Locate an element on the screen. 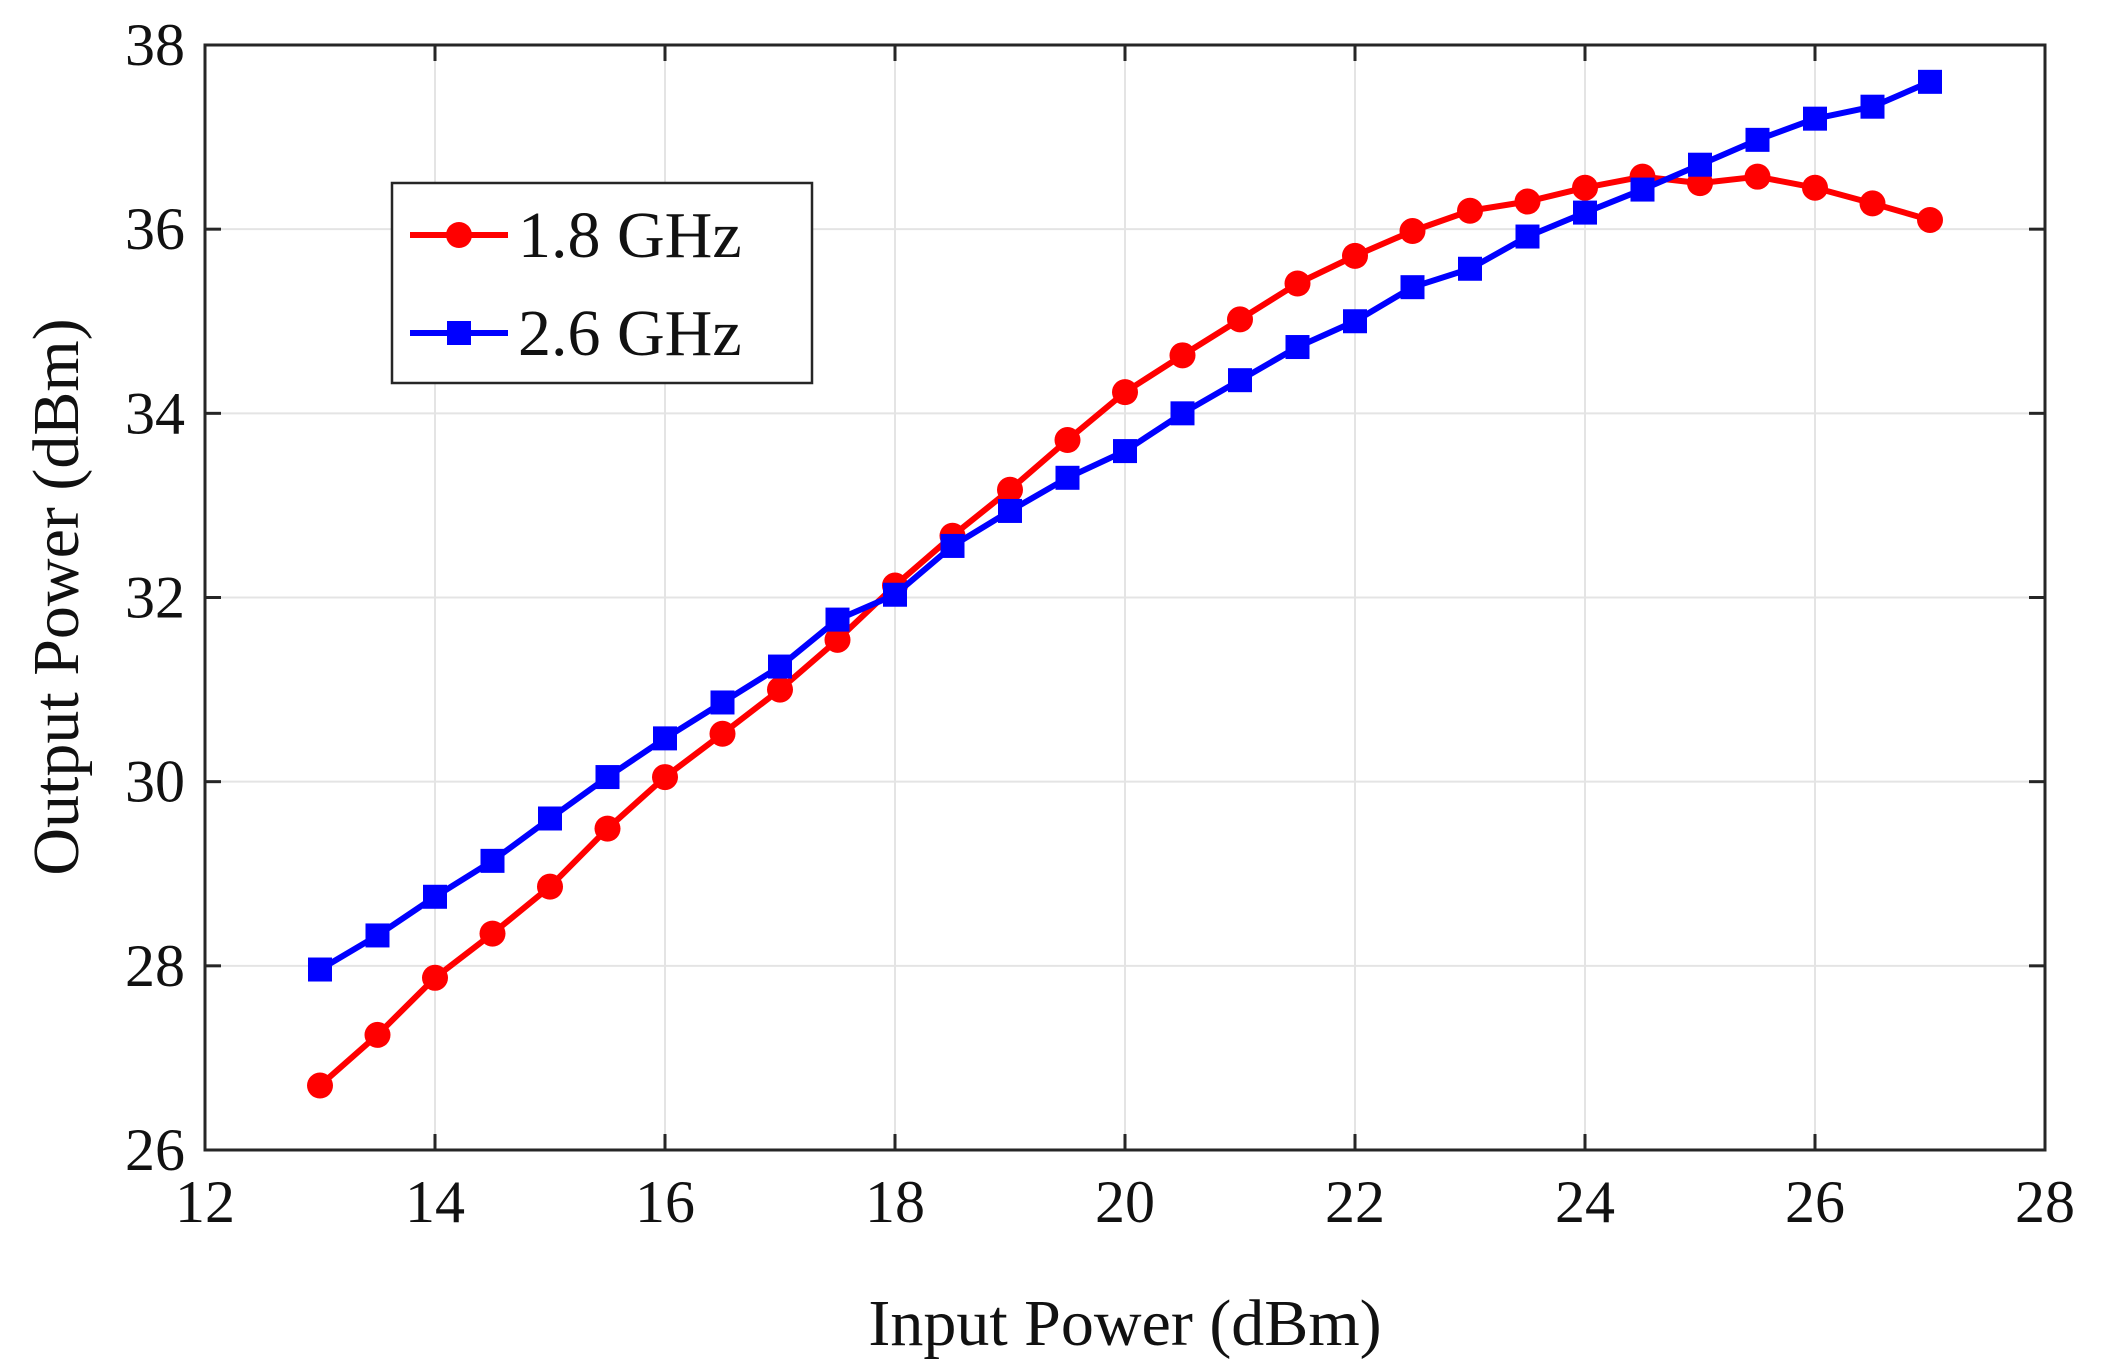 The width and height of the screenshot is (2103, 1371). y-tick-label-38: 38 is located at coordinates (155, 45).